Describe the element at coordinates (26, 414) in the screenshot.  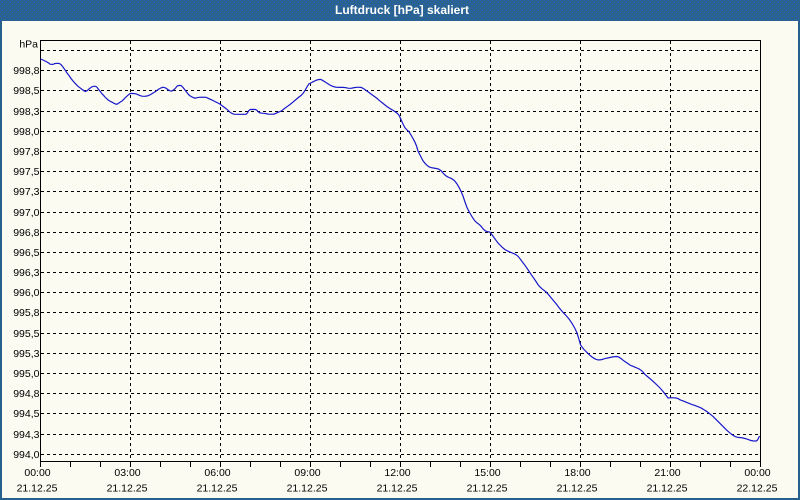
I see `svg-text: 994,5` at that location.